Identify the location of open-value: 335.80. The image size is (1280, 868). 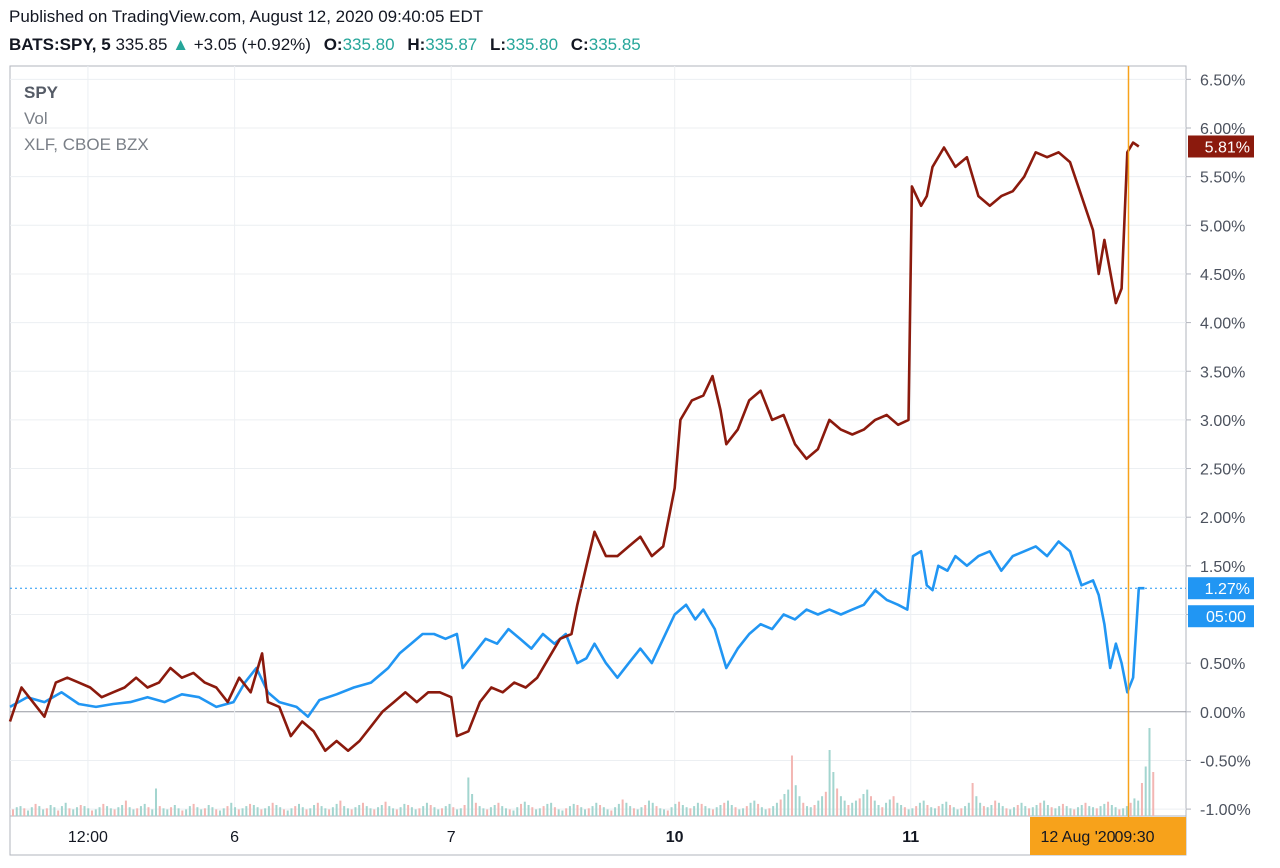
(368, 44).